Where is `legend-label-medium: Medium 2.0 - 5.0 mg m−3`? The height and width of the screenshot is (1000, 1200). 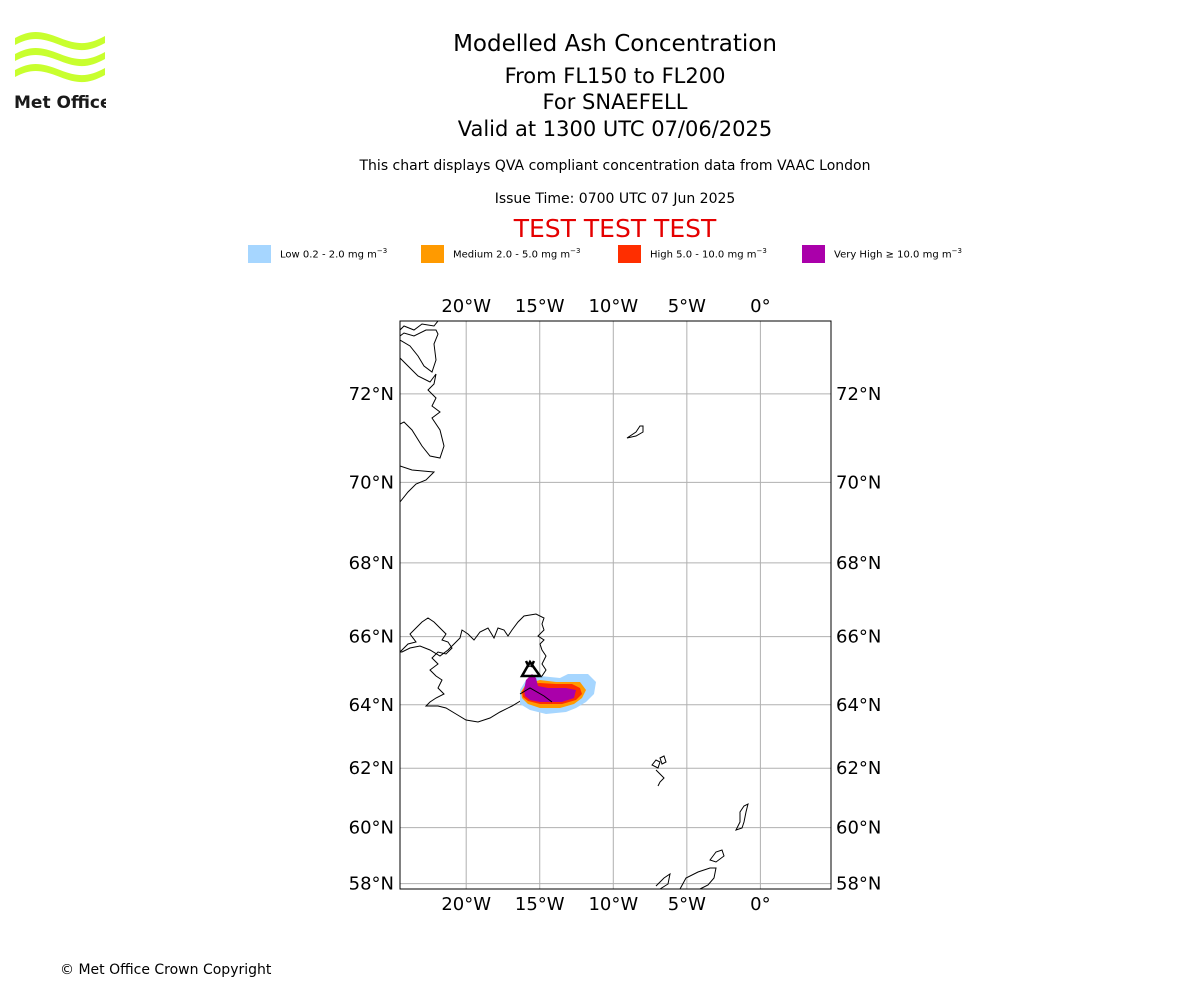 legend-label-medium: Medium 2.0 - 5.0 mg m−3 is located at coordinates (517, 254).